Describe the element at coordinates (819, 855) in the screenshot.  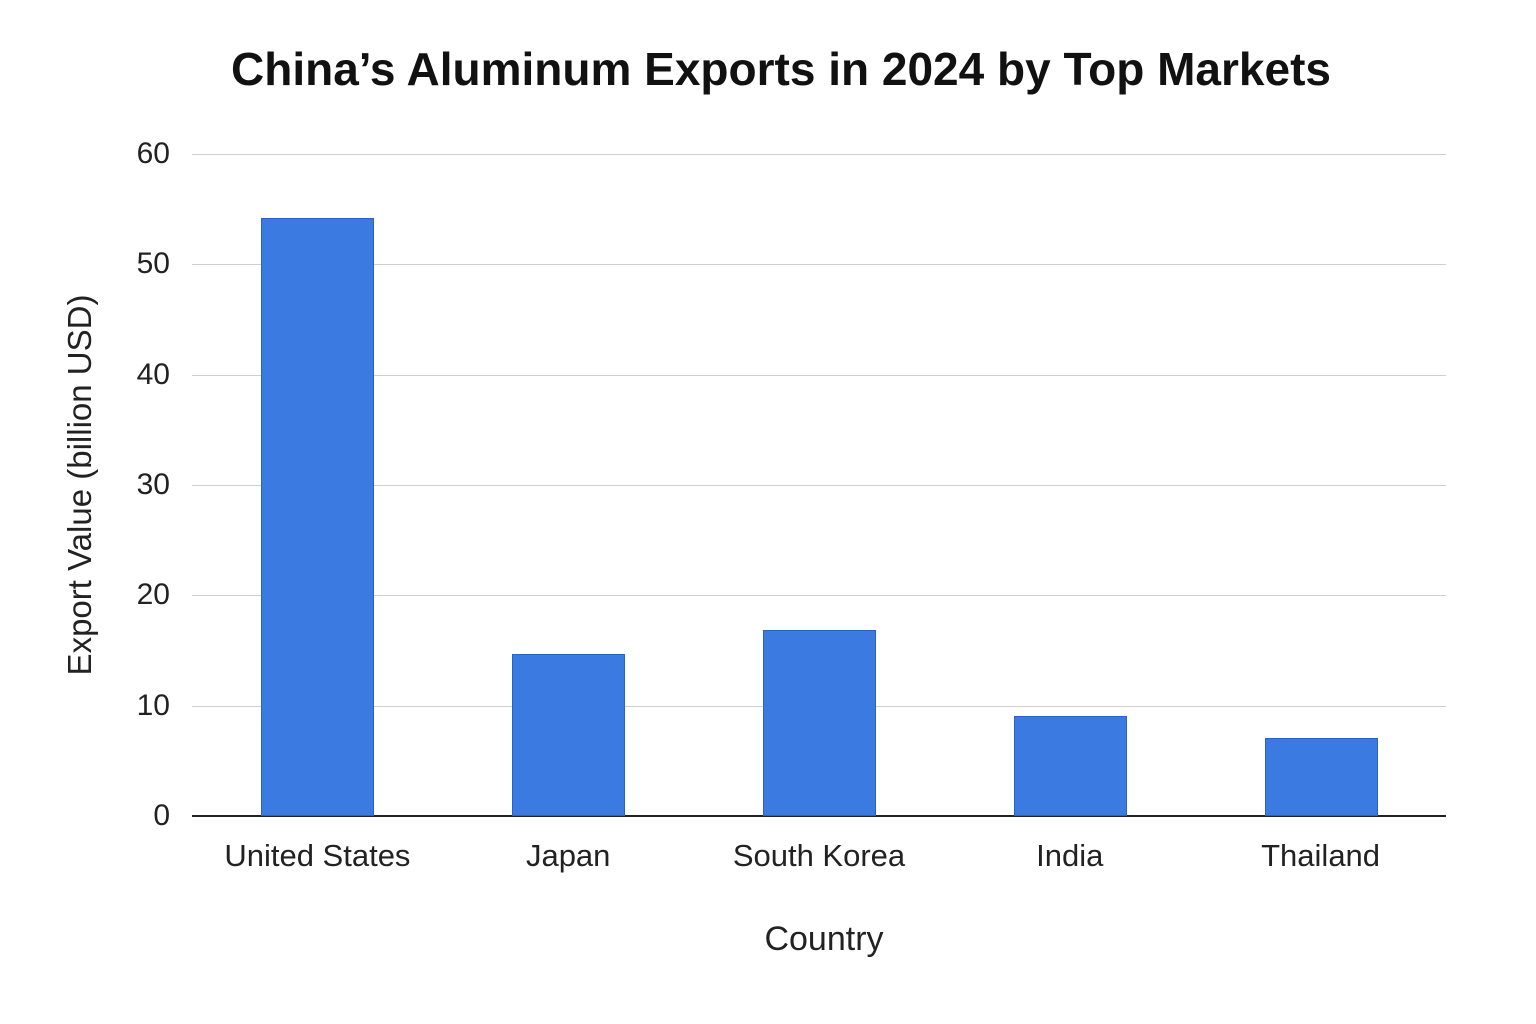
I see `x-tick-label: South Korea` at that location.